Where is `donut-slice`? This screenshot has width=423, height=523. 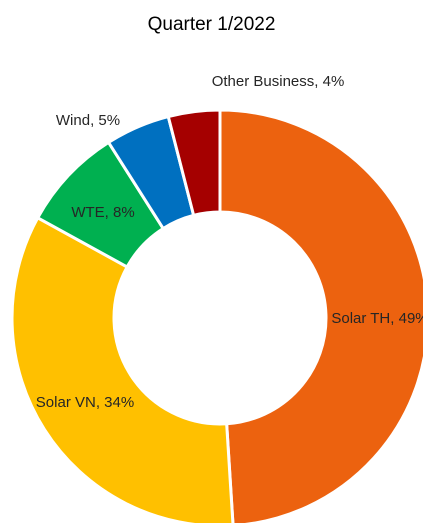 donut-slice is located at coordinates (194, 163).